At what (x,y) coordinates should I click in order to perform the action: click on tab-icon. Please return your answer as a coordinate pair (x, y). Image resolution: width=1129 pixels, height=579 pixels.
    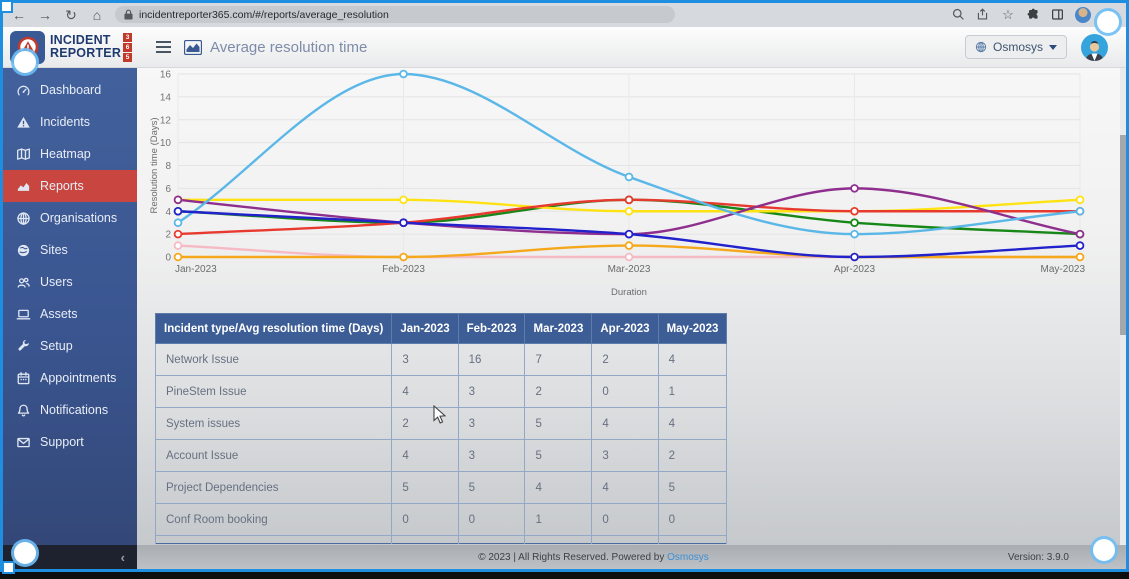
    Looking at the image, I should click on (1057, 14).